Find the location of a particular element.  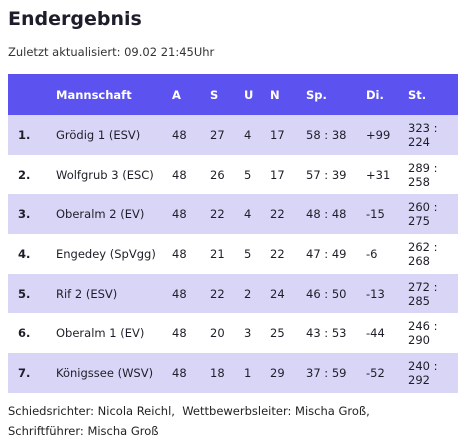

header-draws: U is located at coordinates (257, 94).